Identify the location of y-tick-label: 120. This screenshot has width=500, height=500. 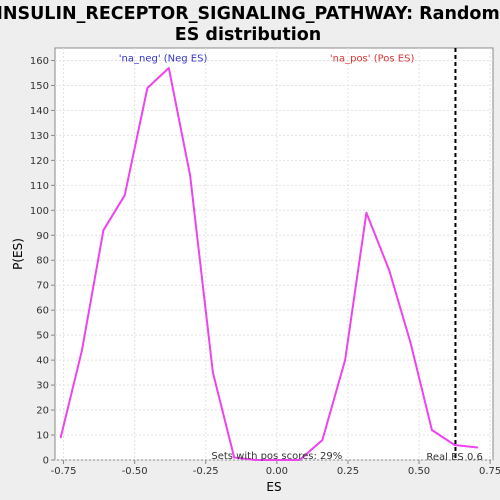
(39, 161).